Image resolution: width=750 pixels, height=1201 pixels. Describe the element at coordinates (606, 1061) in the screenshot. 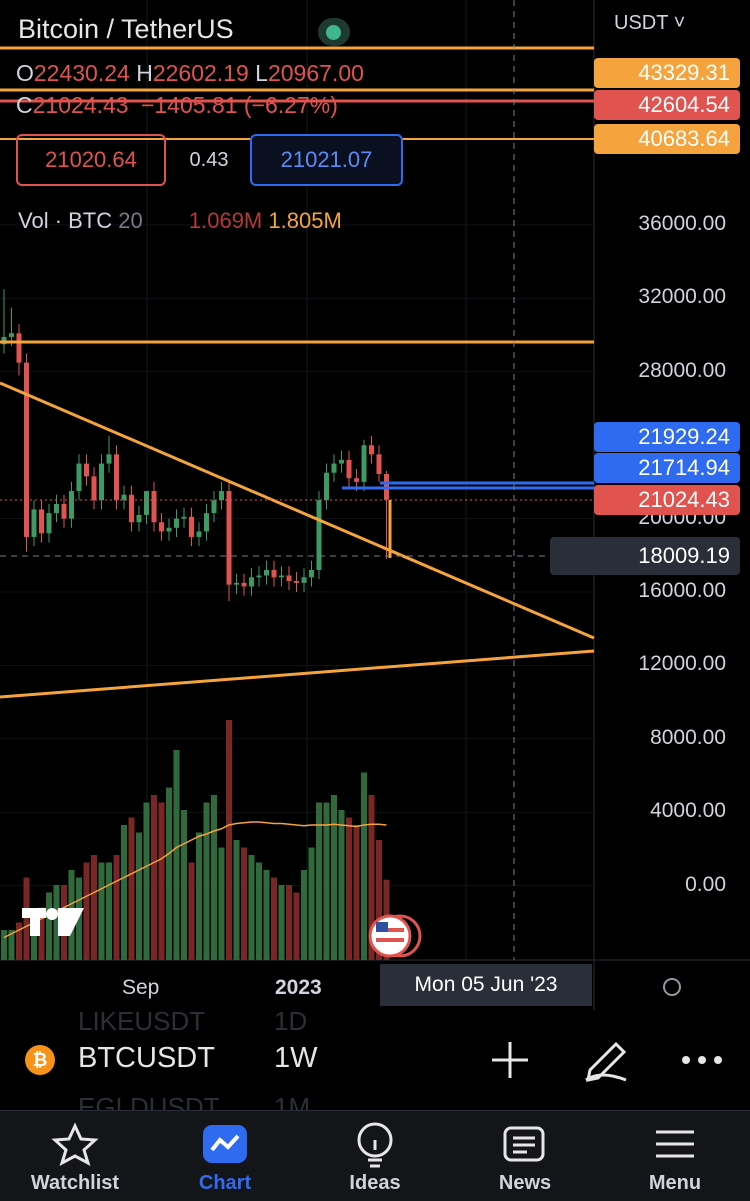

I see `draw-button` at that location.